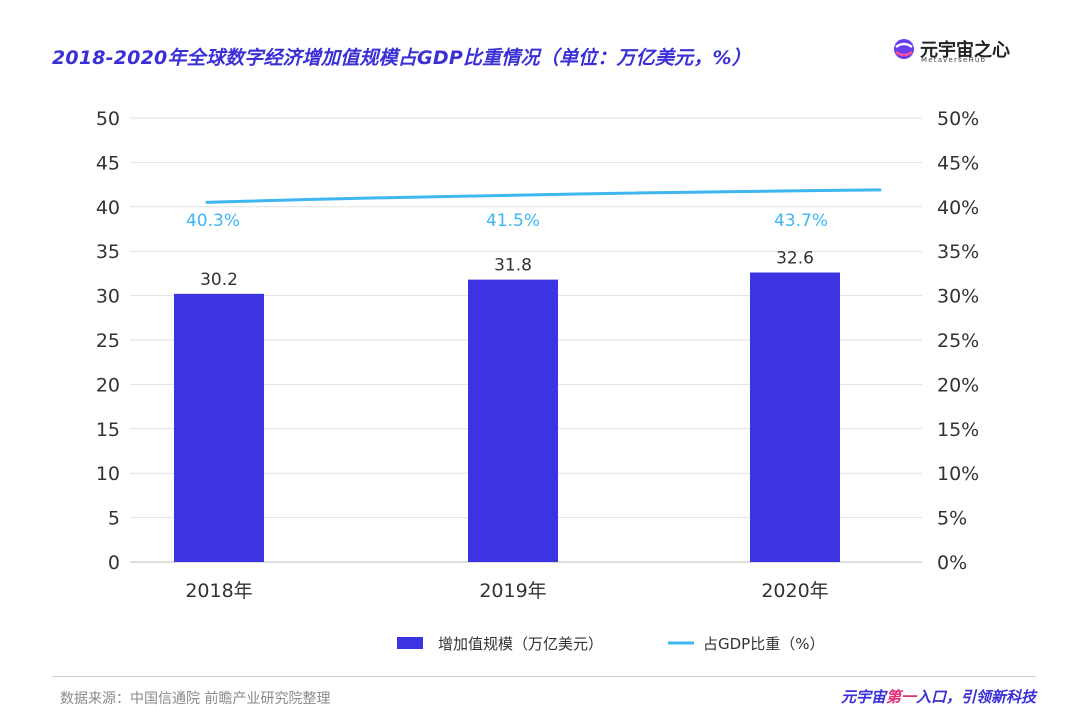 This screenshot has height=718, width=1080. I want to click on line-value-label: 43.7%, so click(801, 221).